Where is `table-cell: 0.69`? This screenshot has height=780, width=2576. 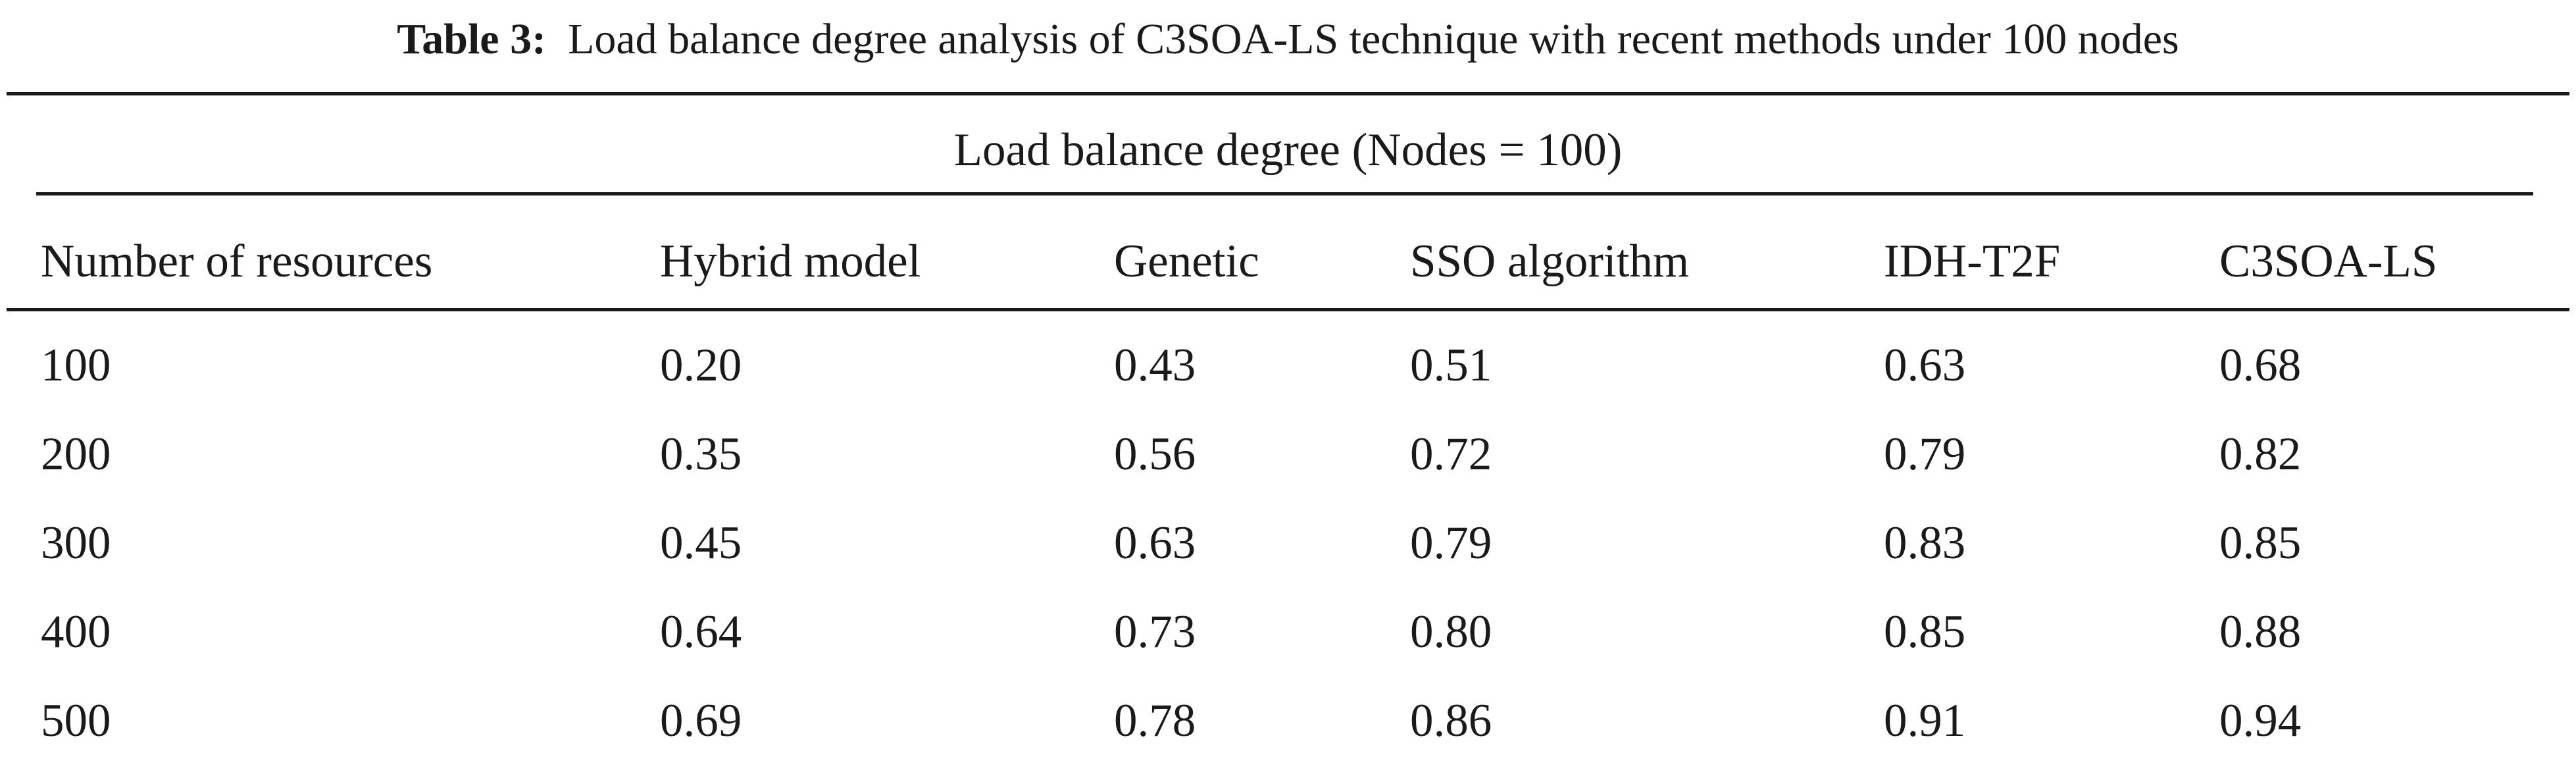 table-cell: 0.69 is located at coordinates (701, 720).